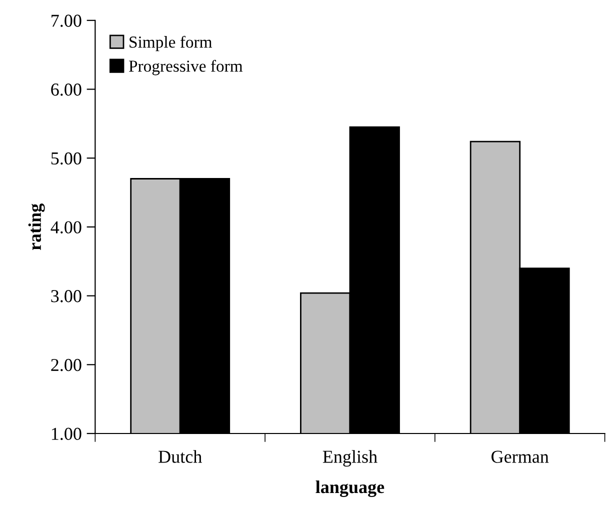  I want to click on y-tick-label: 1.00, so click(67, 434).